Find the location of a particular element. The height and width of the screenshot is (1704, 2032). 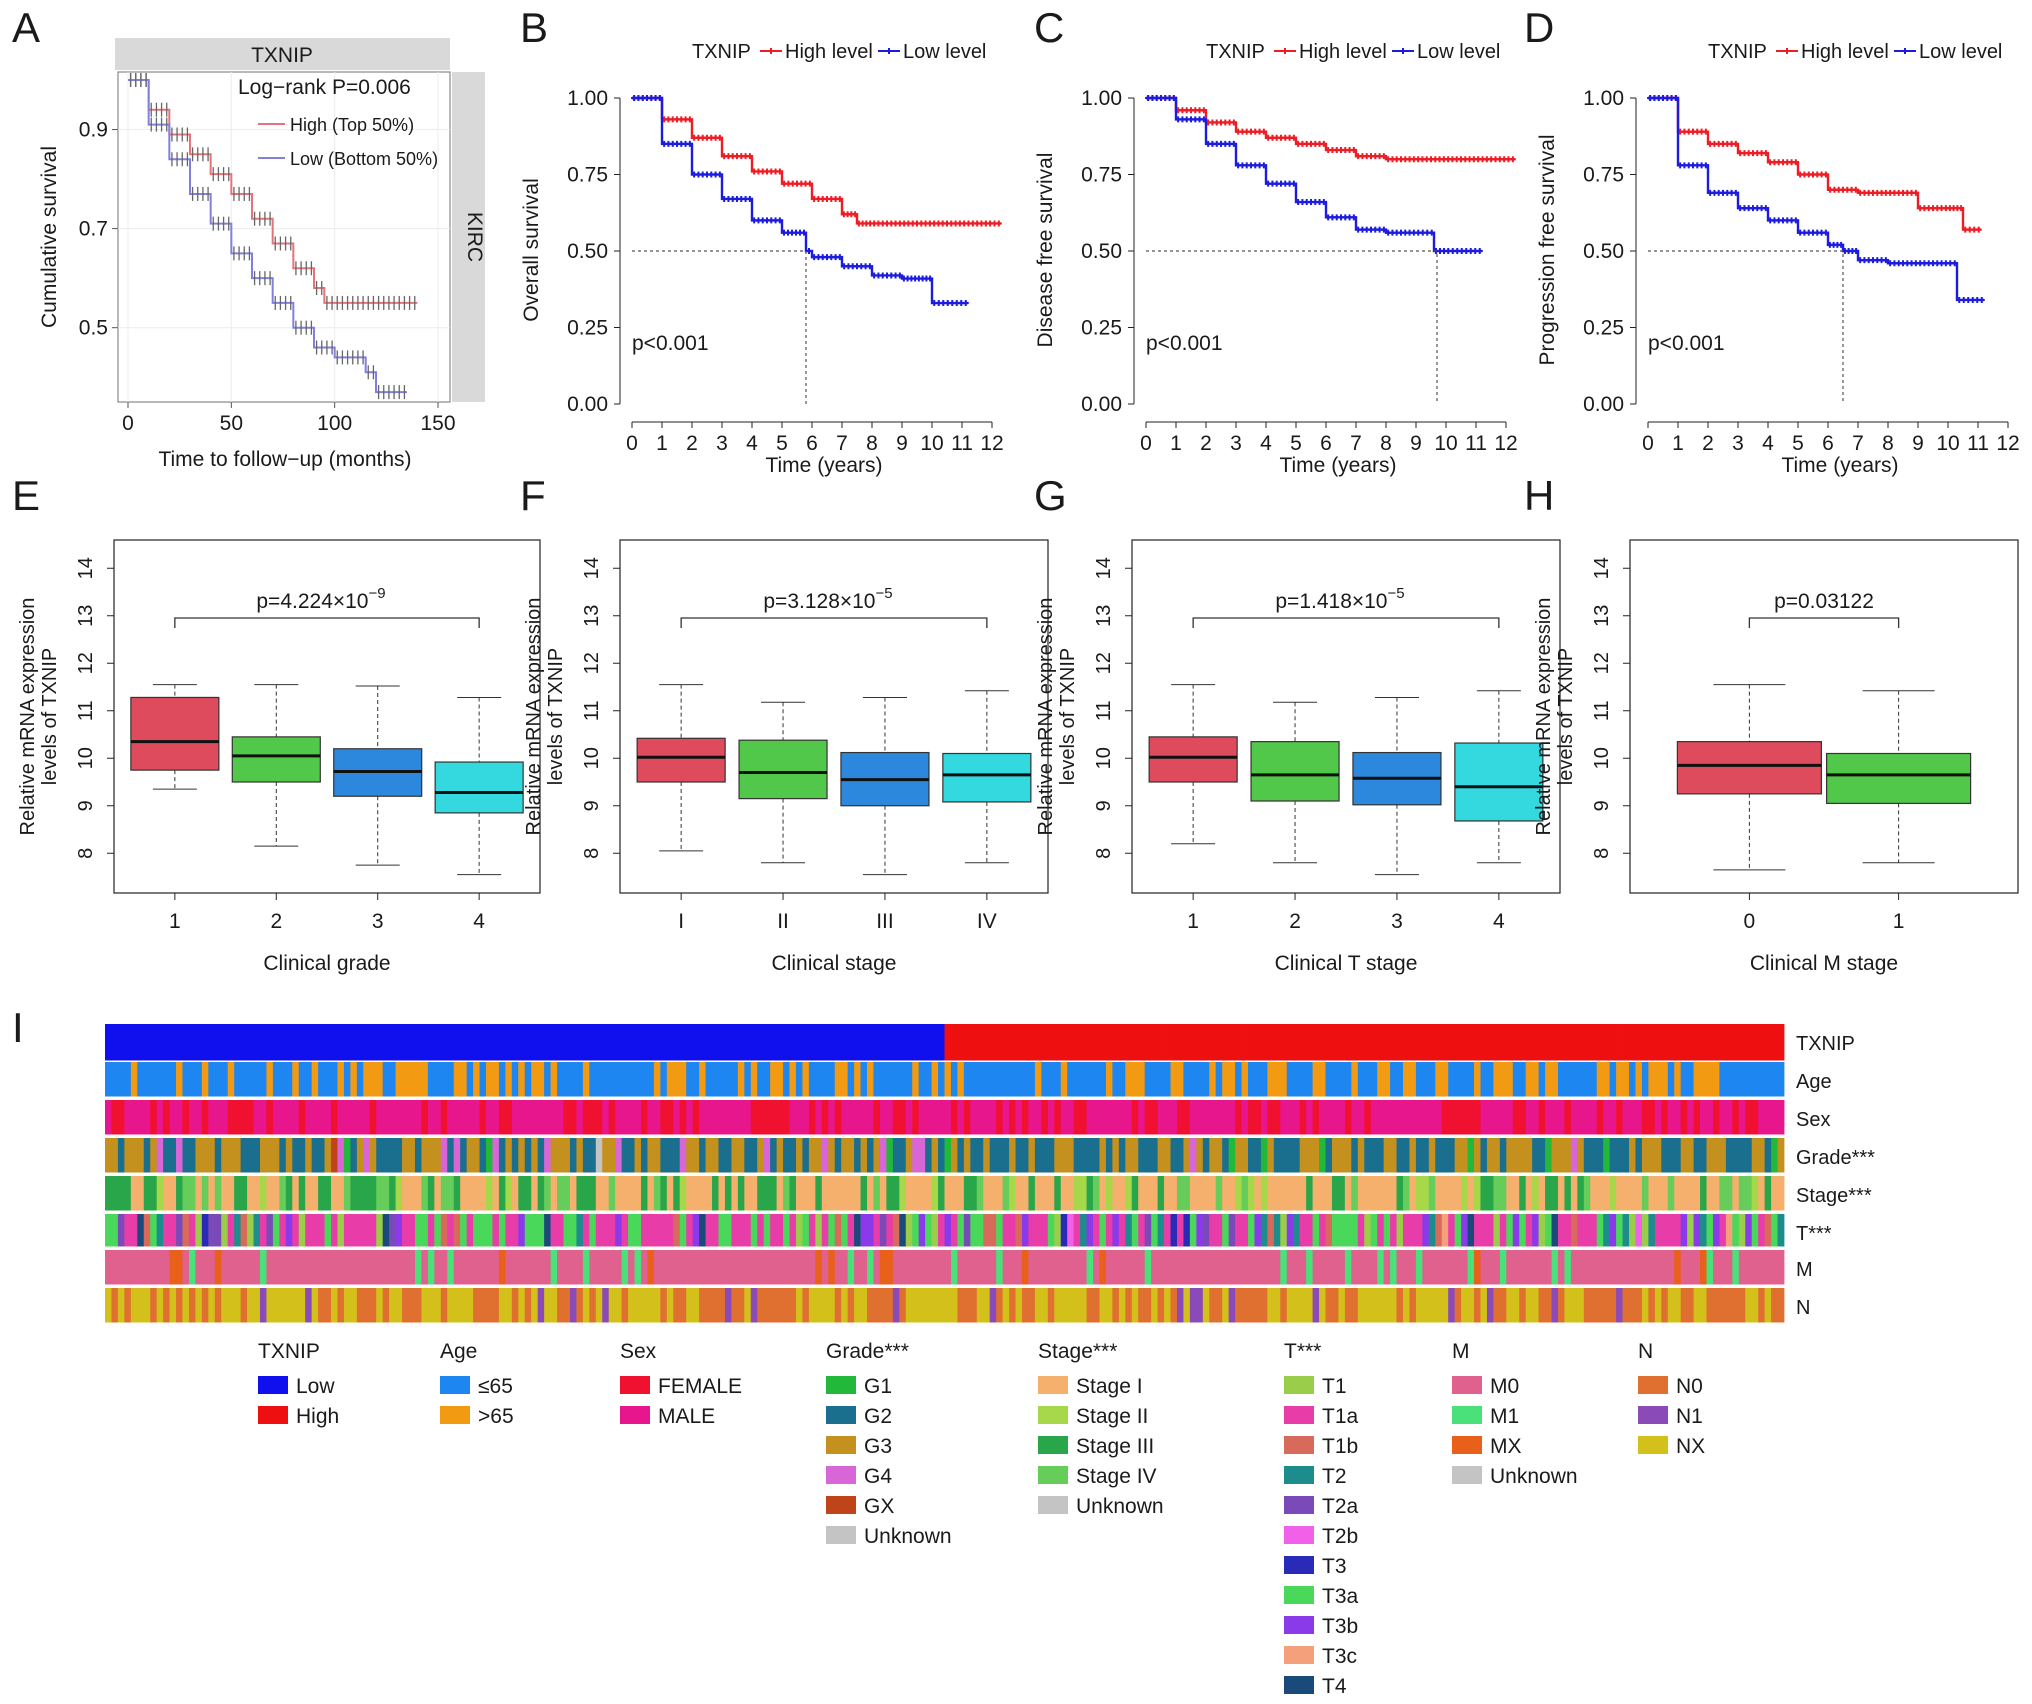

x-tick-label: 1 is located at coordinates (1193, 921).